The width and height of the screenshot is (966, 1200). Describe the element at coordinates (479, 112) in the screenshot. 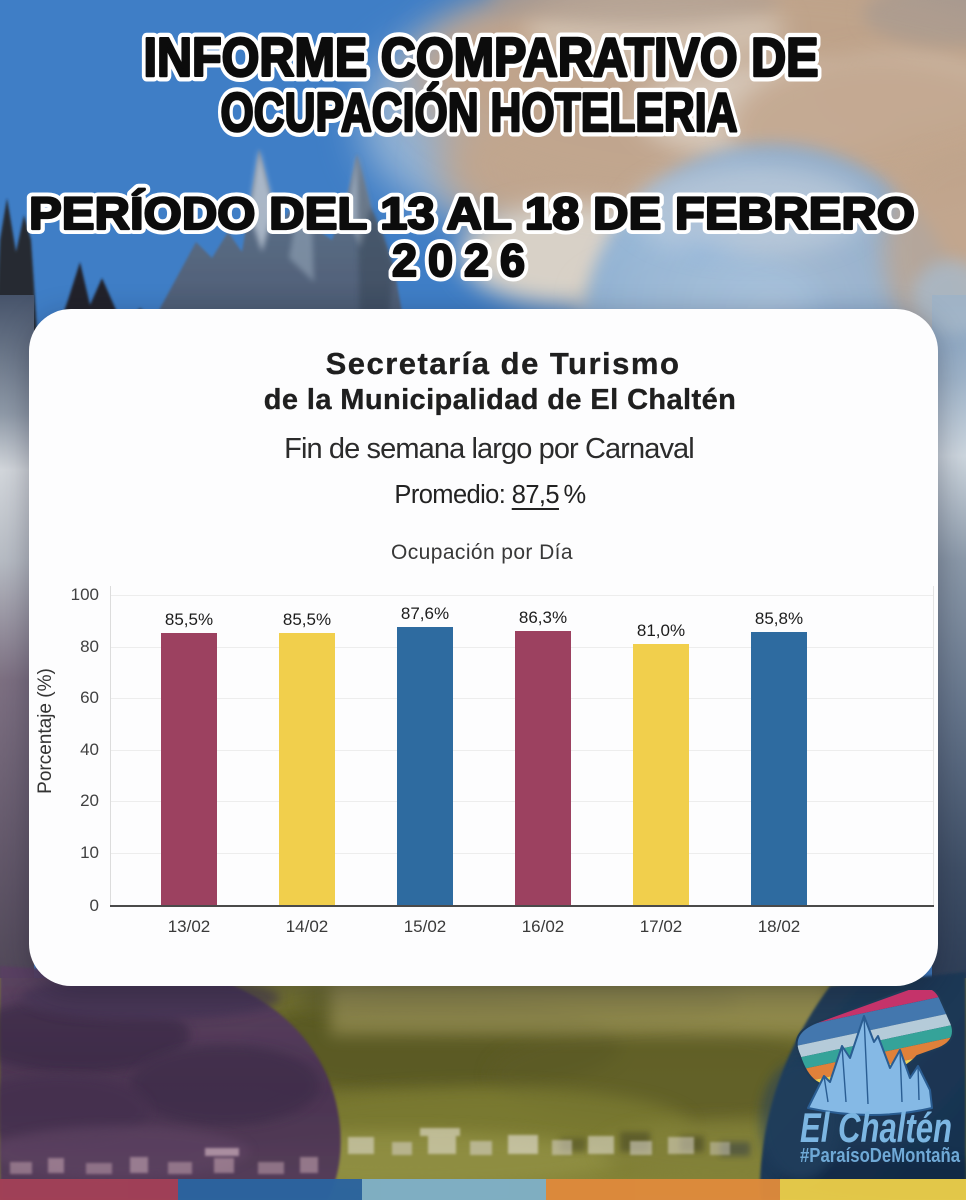

I see `svg-text: OCUPACIÓN HOTELERIA` at that location.